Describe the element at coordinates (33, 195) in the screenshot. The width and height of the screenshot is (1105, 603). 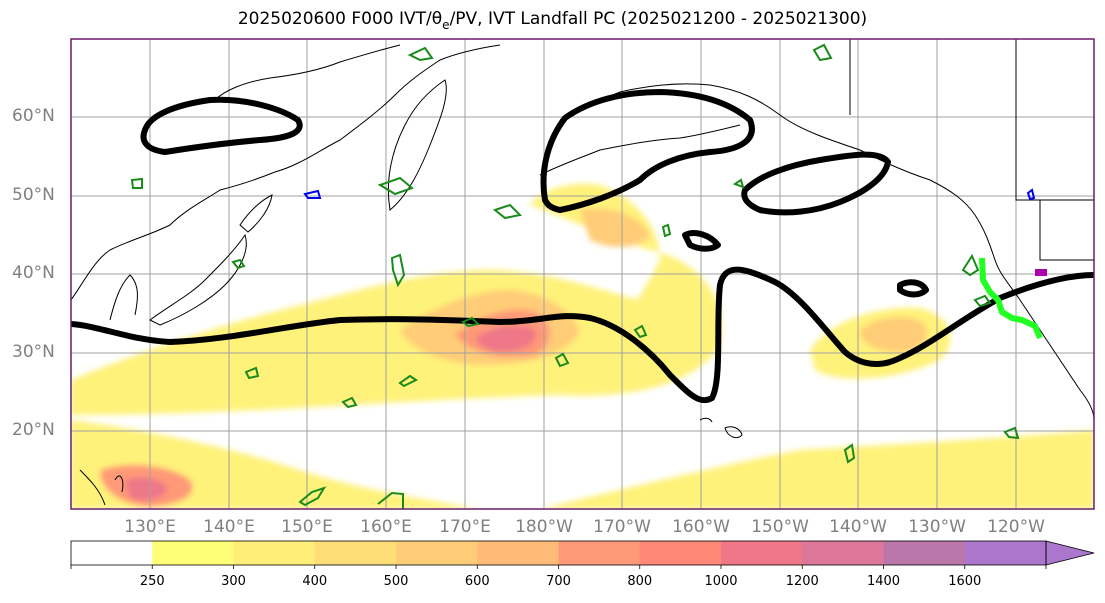
I see `lat-label-50: 50°N` at that location.